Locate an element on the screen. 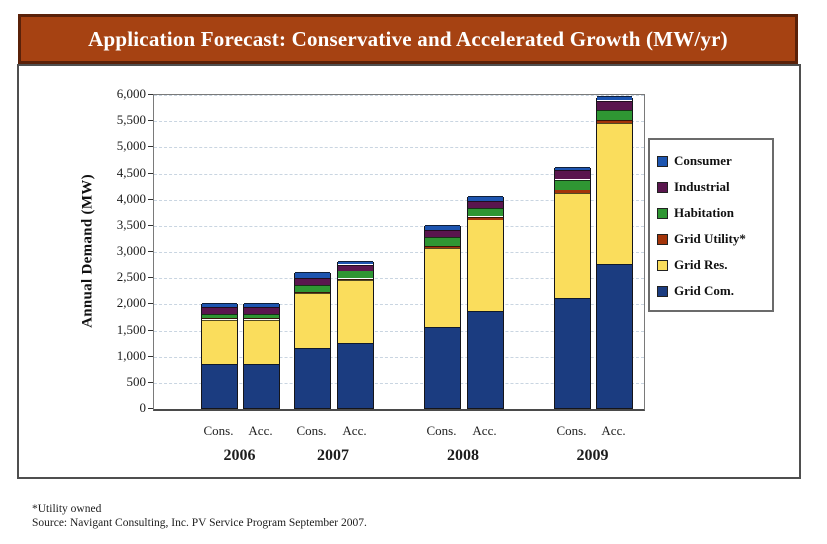  legend-swatch-grid-res- is located at coordinates (662, 265).